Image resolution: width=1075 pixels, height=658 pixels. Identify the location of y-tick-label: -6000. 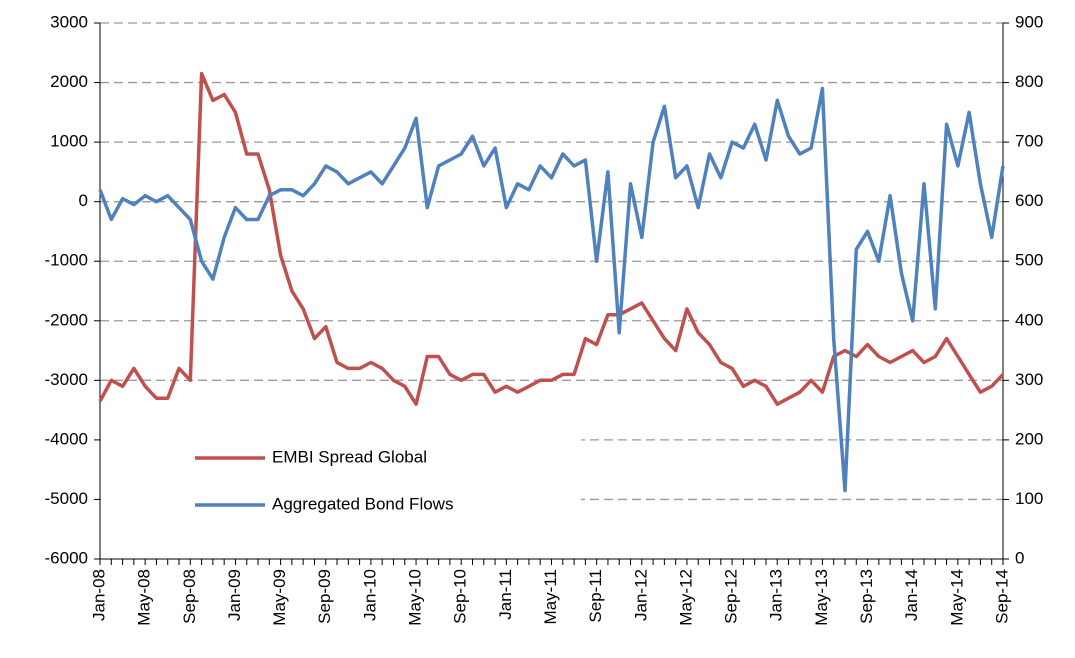
(66, 557).